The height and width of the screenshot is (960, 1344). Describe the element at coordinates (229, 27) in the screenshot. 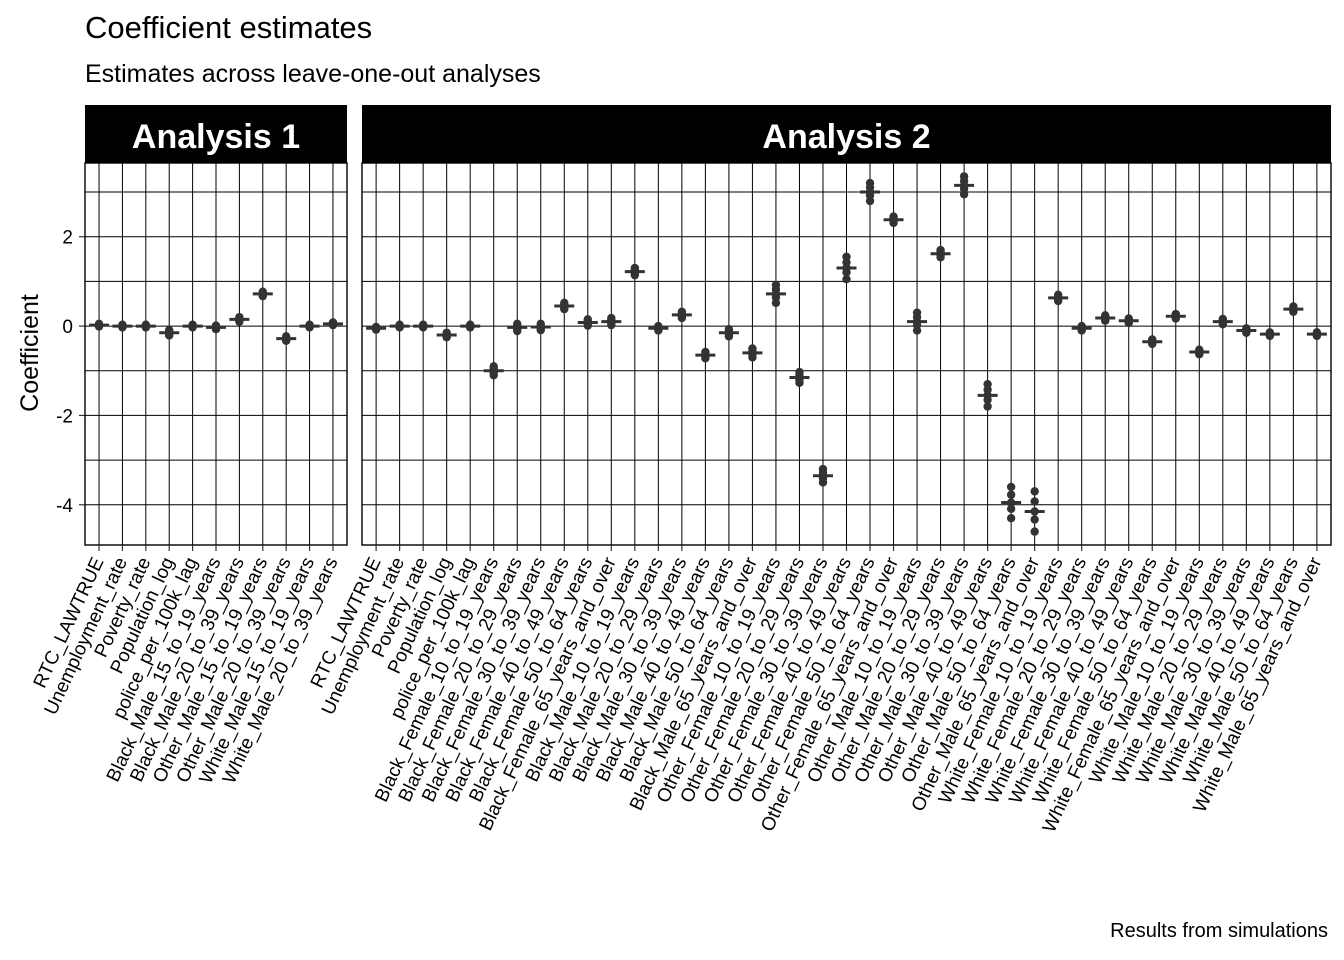

I see `chart-title: Coefficient estimates` at that location.